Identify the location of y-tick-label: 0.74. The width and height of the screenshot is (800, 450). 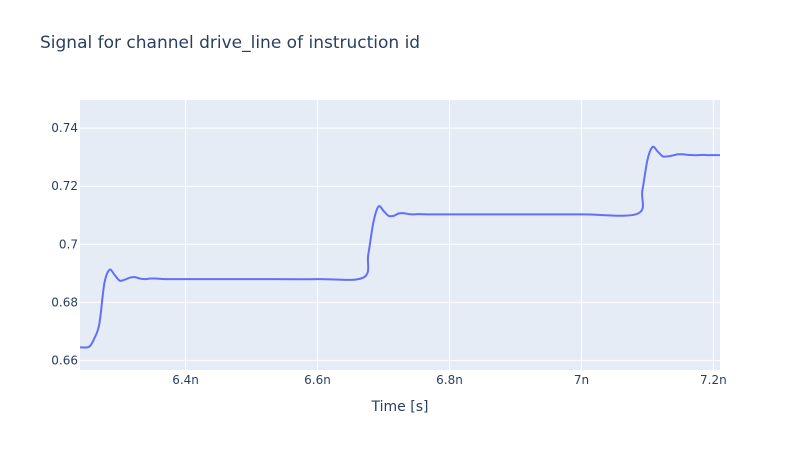
(64, 128).